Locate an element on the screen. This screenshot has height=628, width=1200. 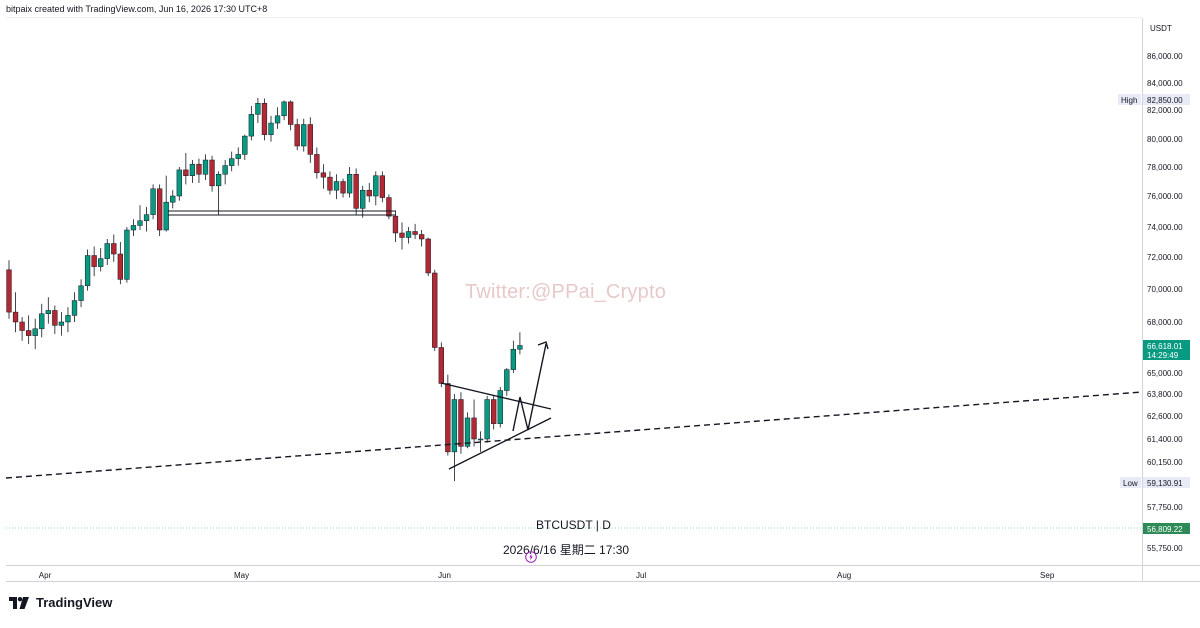
tradingview-logo: TradingView is located at coordinates (60, 602).